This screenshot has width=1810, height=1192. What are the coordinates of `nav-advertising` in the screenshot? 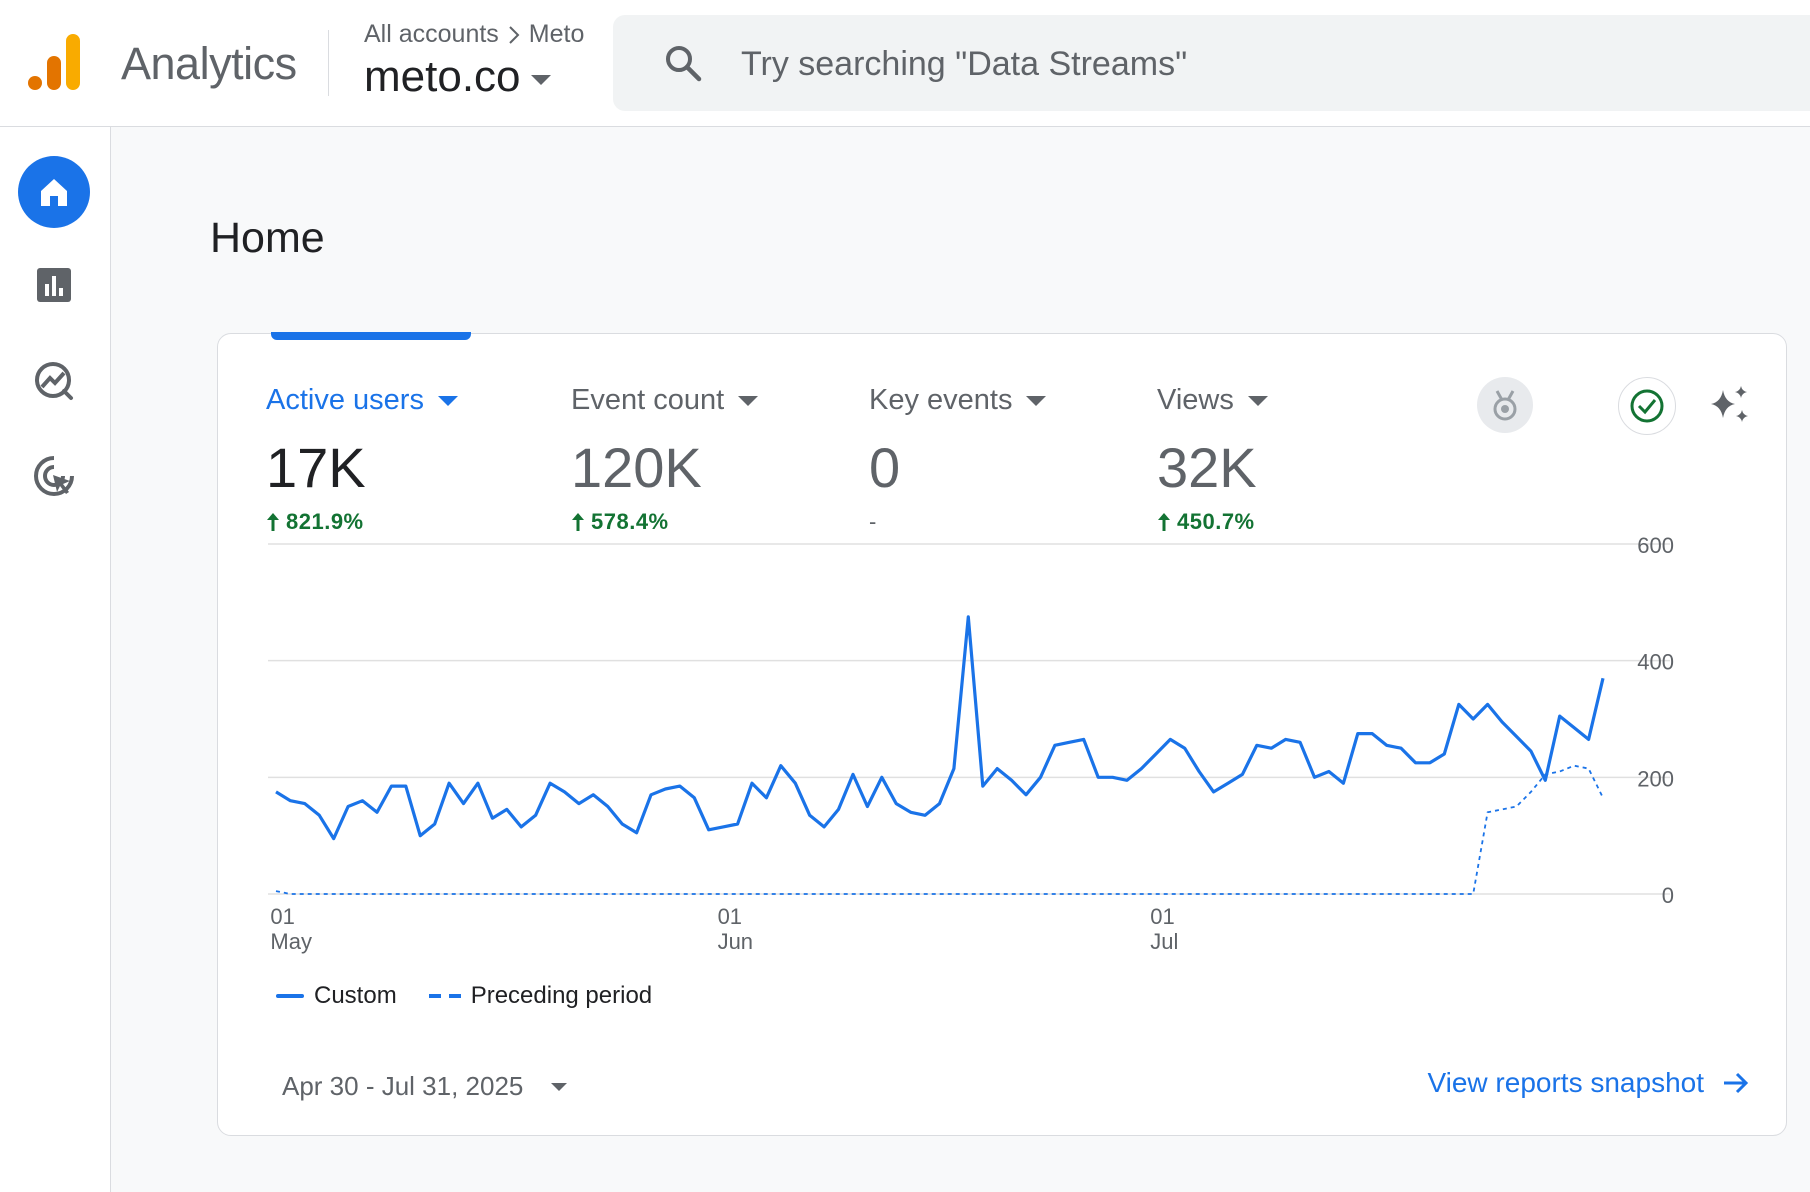 It's located at (54, 476).